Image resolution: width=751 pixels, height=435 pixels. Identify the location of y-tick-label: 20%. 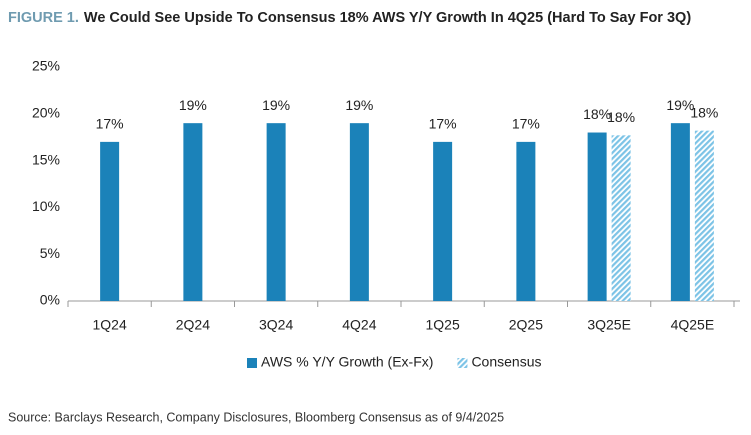
(46, 113).